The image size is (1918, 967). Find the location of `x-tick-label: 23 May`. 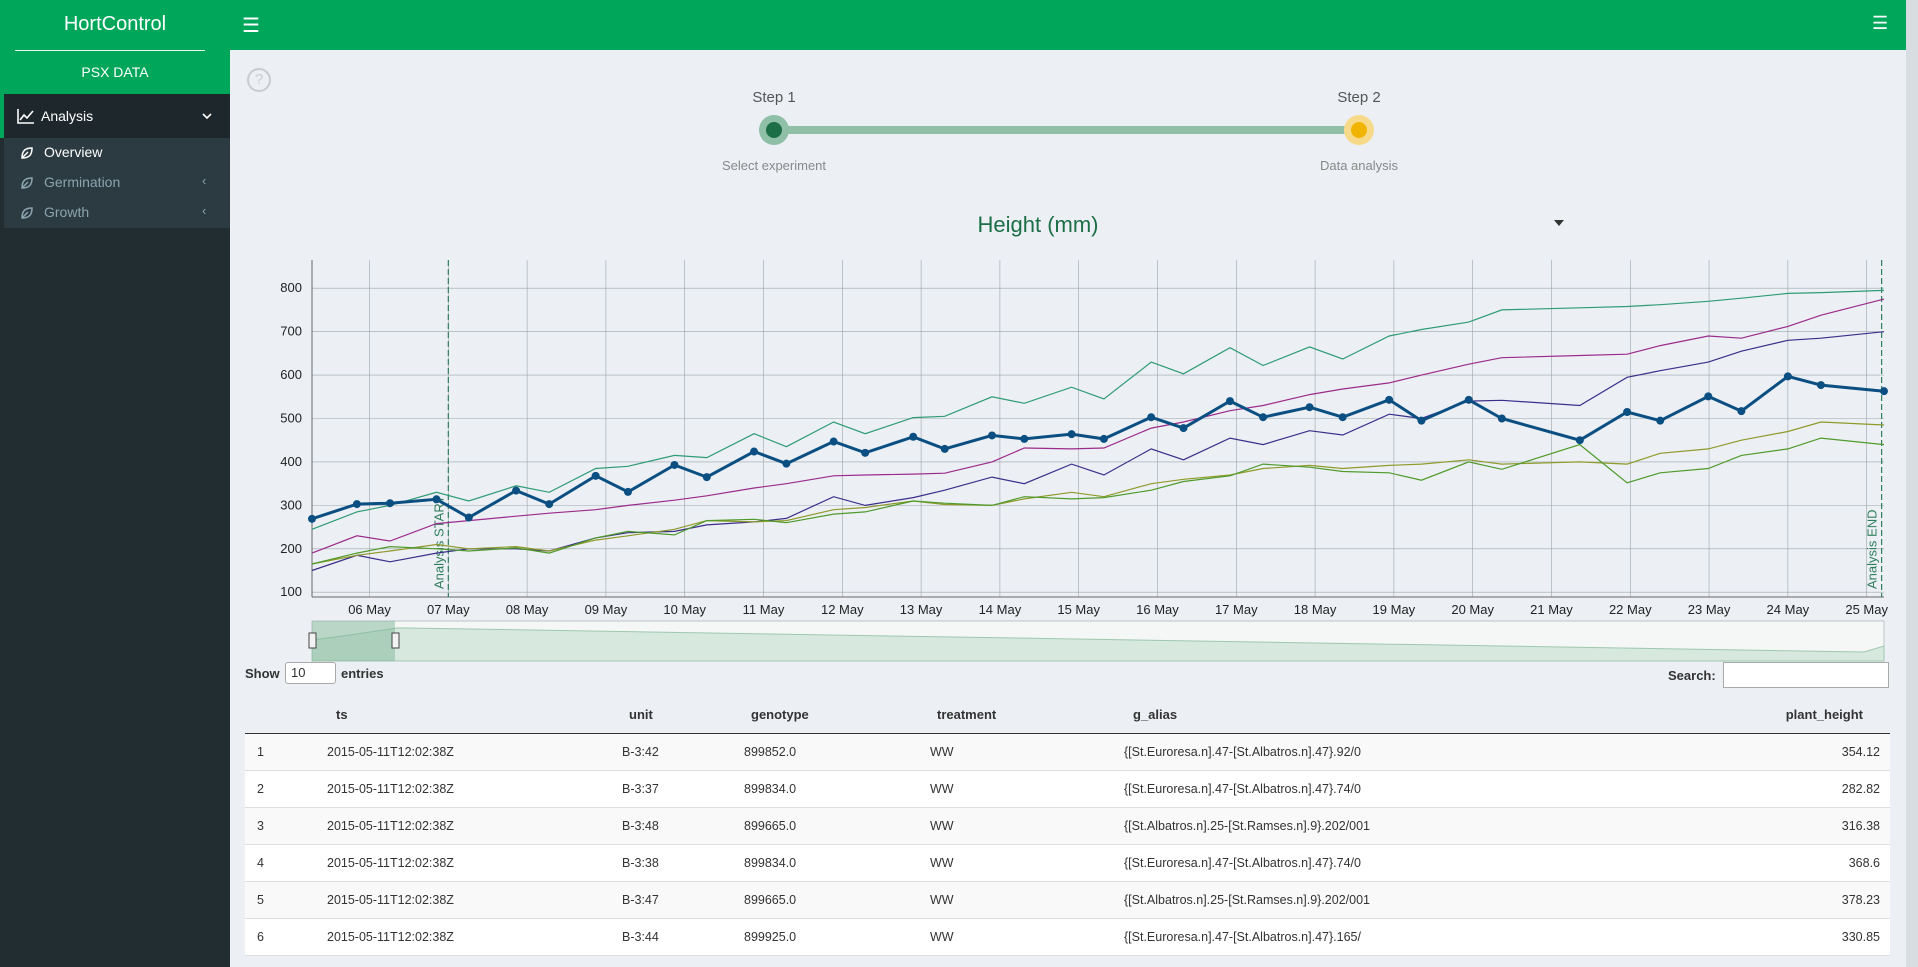

x-tick-label: 23 May is located at coordinates (1709, 609).